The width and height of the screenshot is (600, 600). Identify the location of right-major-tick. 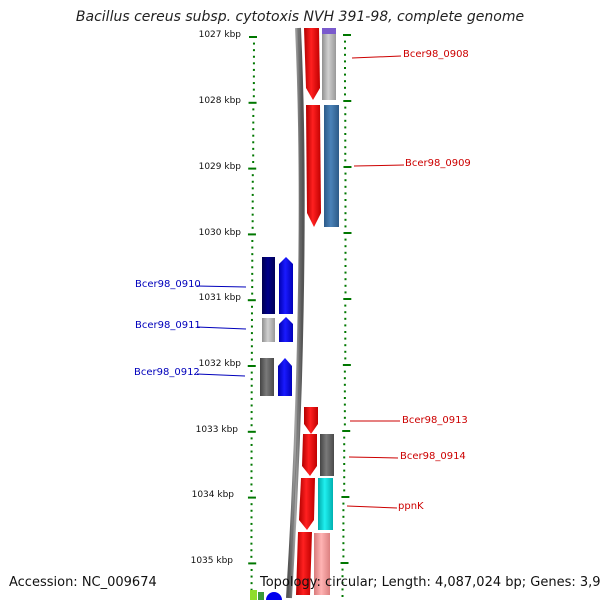
(345, 497).